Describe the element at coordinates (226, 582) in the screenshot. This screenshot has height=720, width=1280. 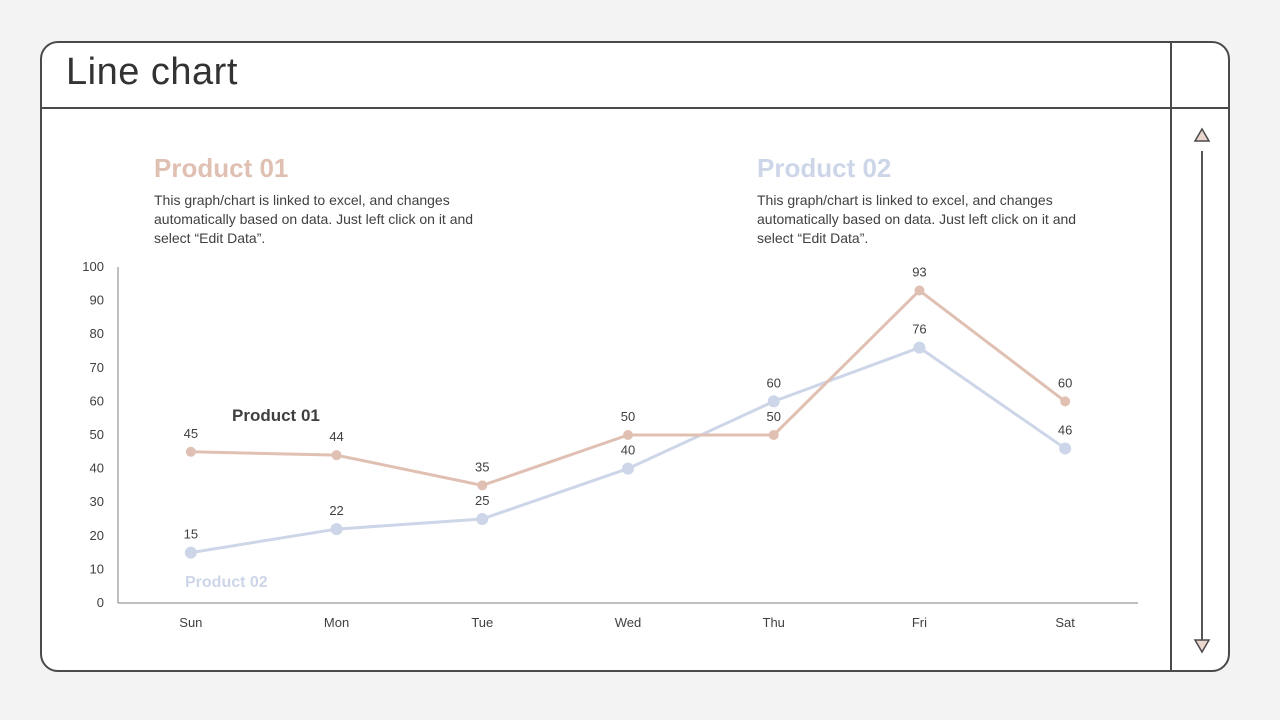
I see `series-label-product-02: Product 02` at that location.